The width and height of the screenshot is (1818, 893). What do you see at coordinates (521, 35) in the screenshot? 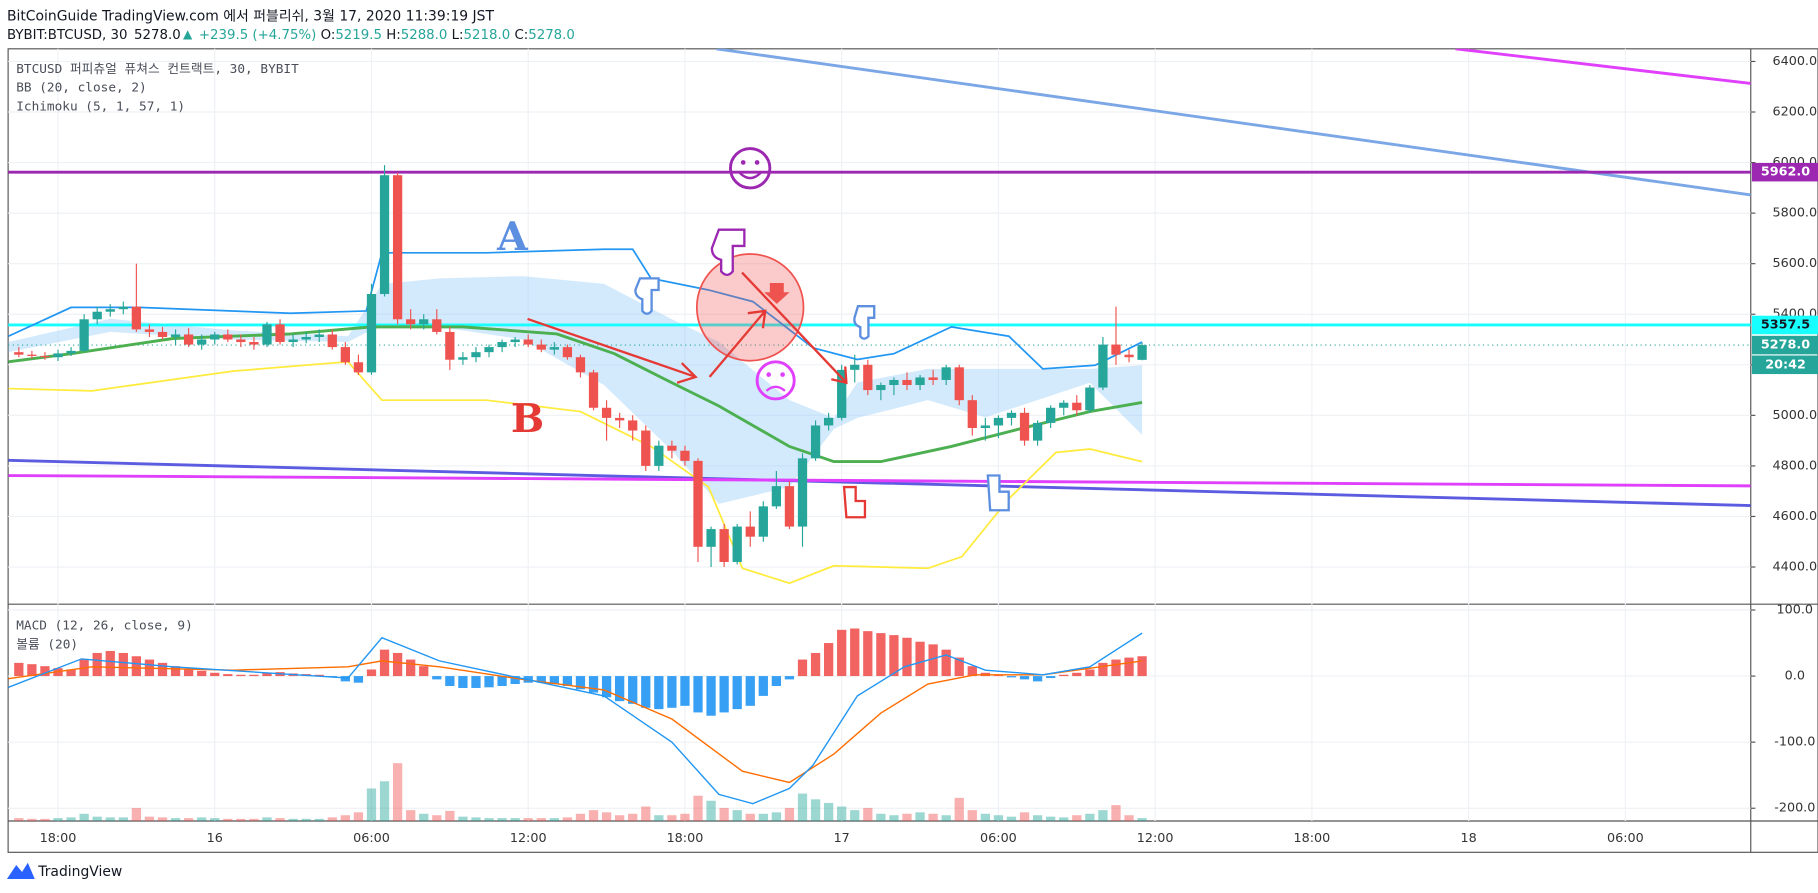
I see `ohlc-label: C:` at bounding box center [521, 35].